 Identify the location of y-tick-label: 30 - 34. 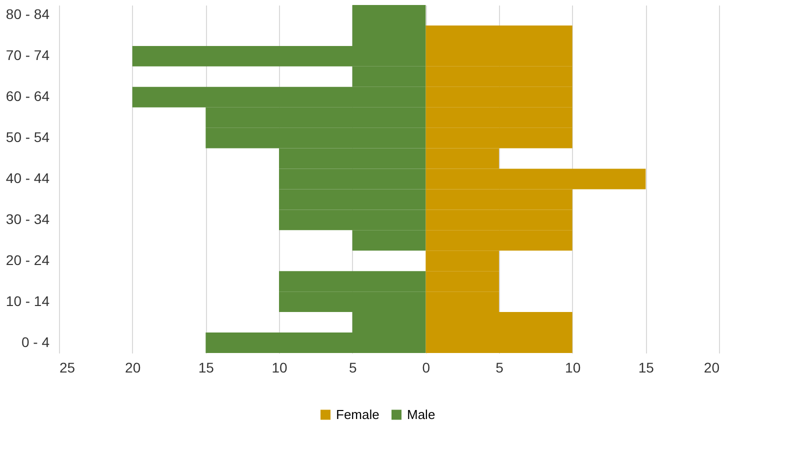
(28, 218).